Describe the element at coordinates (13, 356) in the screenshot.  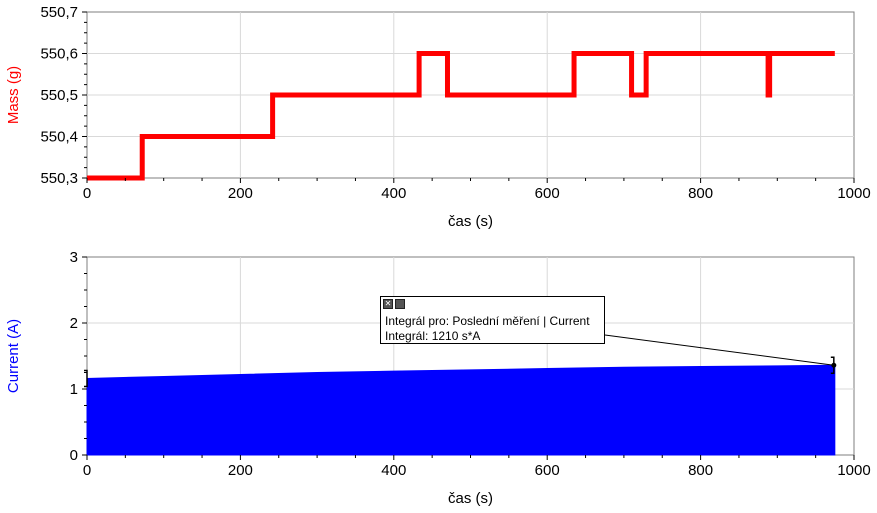
I see `current-y-axis-label: Current (A)` at that location.